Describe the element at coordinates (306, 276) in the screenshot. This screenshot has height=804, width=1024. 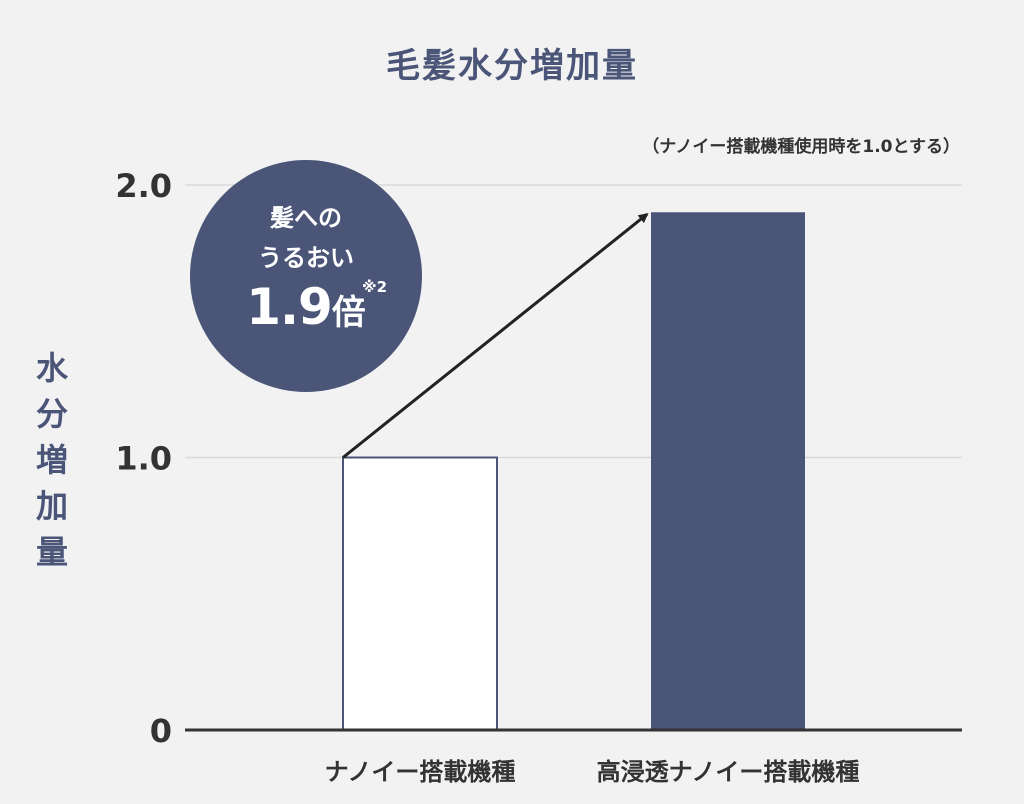
I see `ratio-badge: 髪への うるおい 1.9倍 ※2` at that location.